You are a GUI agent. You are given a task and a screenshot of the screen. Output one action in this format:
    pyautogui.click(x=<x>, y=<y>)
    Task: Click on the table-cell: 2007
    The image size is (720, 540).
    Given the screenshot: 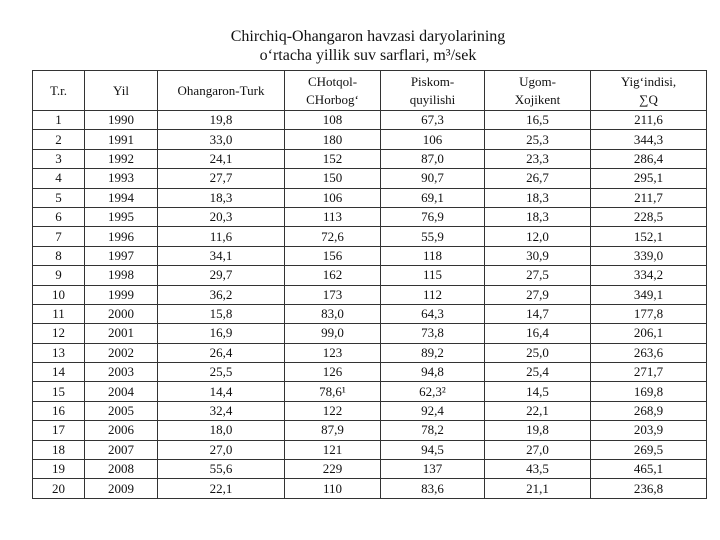 What is the action you would take?
    pyautogui.click(x=121, y=450)
    